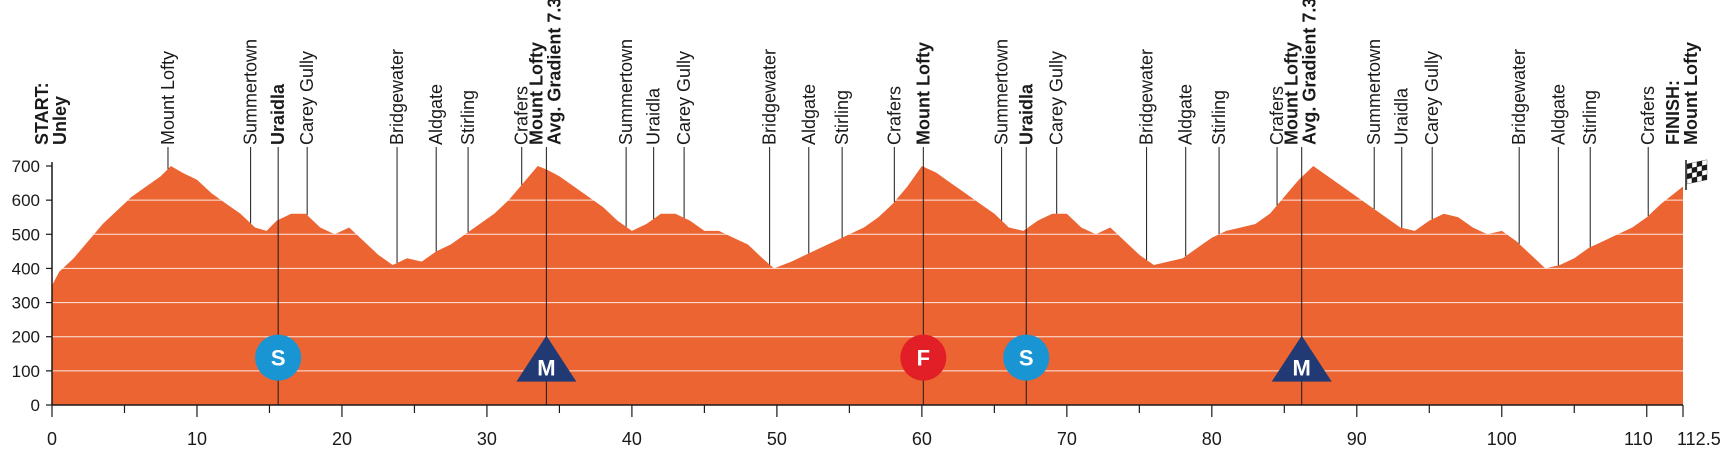  Describe the element at coordinates (52, 439) in the screenshot. I see `x-tick-label: 0` at that location.